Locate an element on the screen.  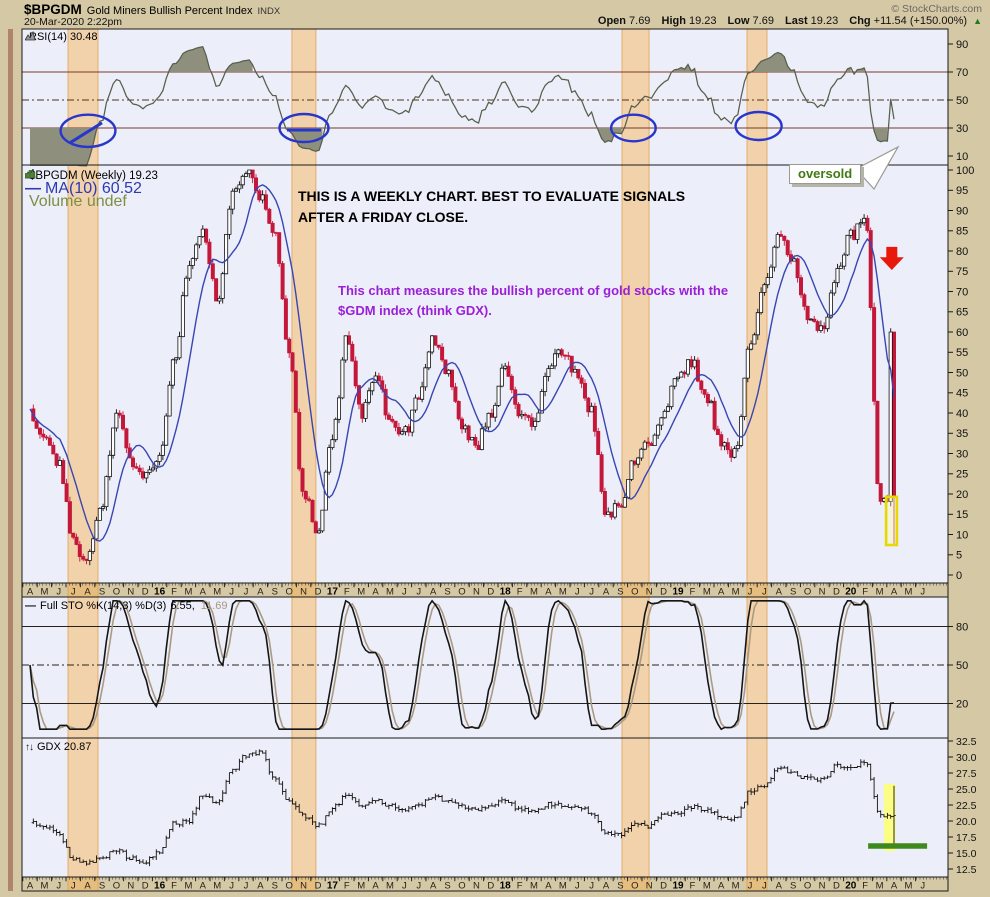
svg-text: 32.5 is located at coordinates (966, 742).